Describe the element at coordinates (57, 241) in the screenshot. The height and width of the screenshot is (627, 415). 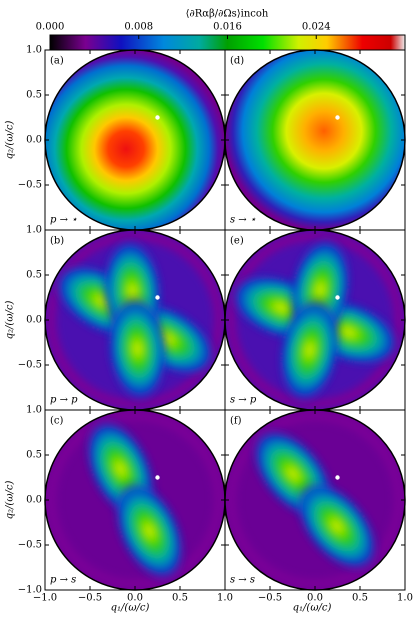
I see `panel-label: (b)` at that location.